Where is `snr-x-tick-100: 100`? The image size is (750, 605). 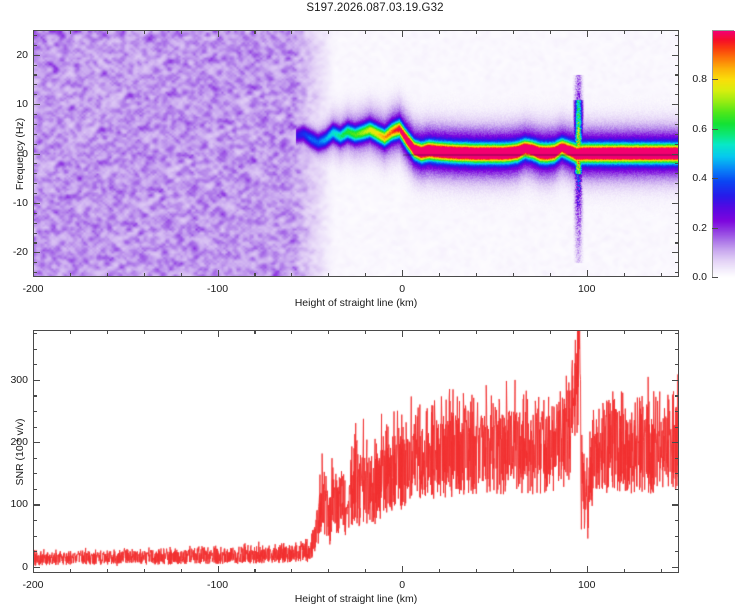 snr-x-tick-100: 100 is located at coordinates (586, 585).